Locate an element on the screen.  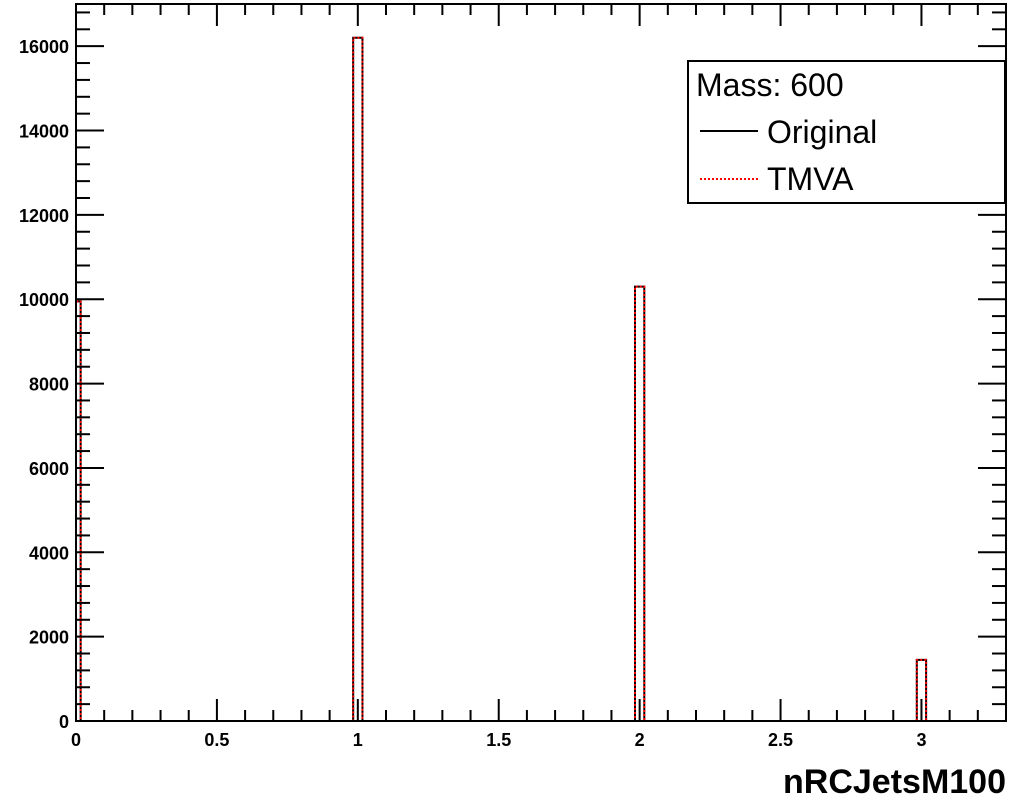
x-tick-label: 2.5 is located at coordinates (780, 740).